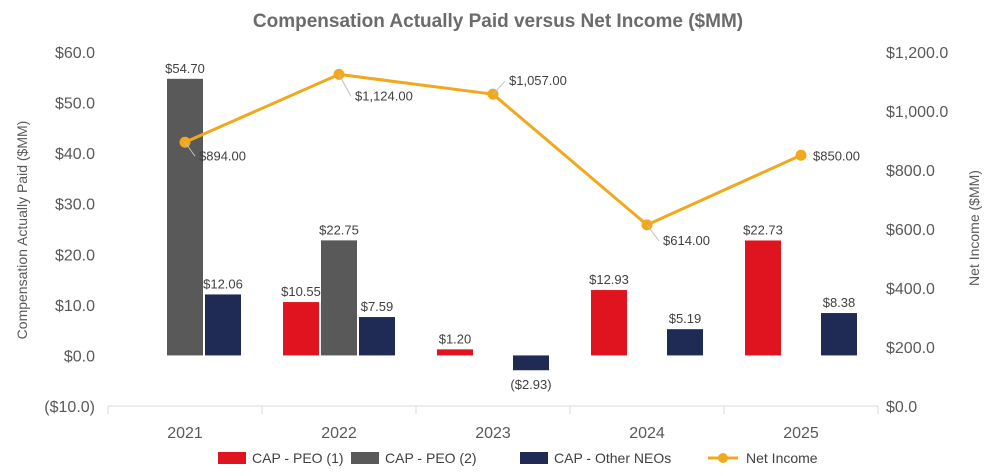  I want to click on x-tick-label: 2022, so click(339, 433).